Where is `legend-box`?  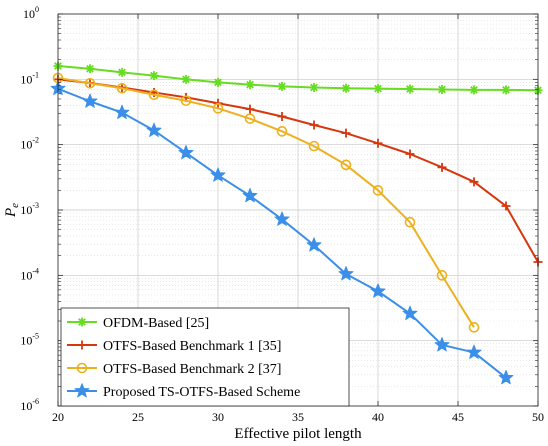 legend-box is located at coordinates (205, 357).